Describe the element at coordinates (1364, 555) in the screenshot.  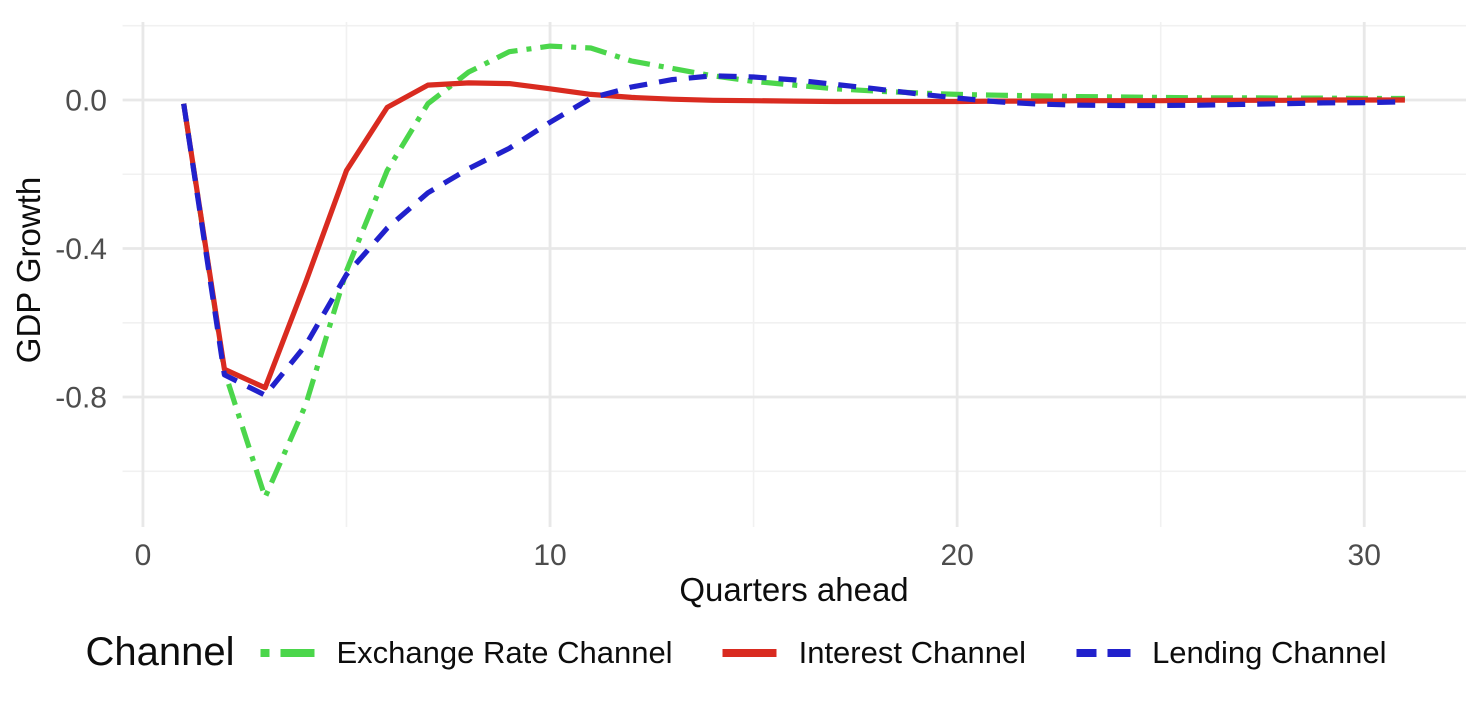
I see `x-tick-label: 30` at that location.